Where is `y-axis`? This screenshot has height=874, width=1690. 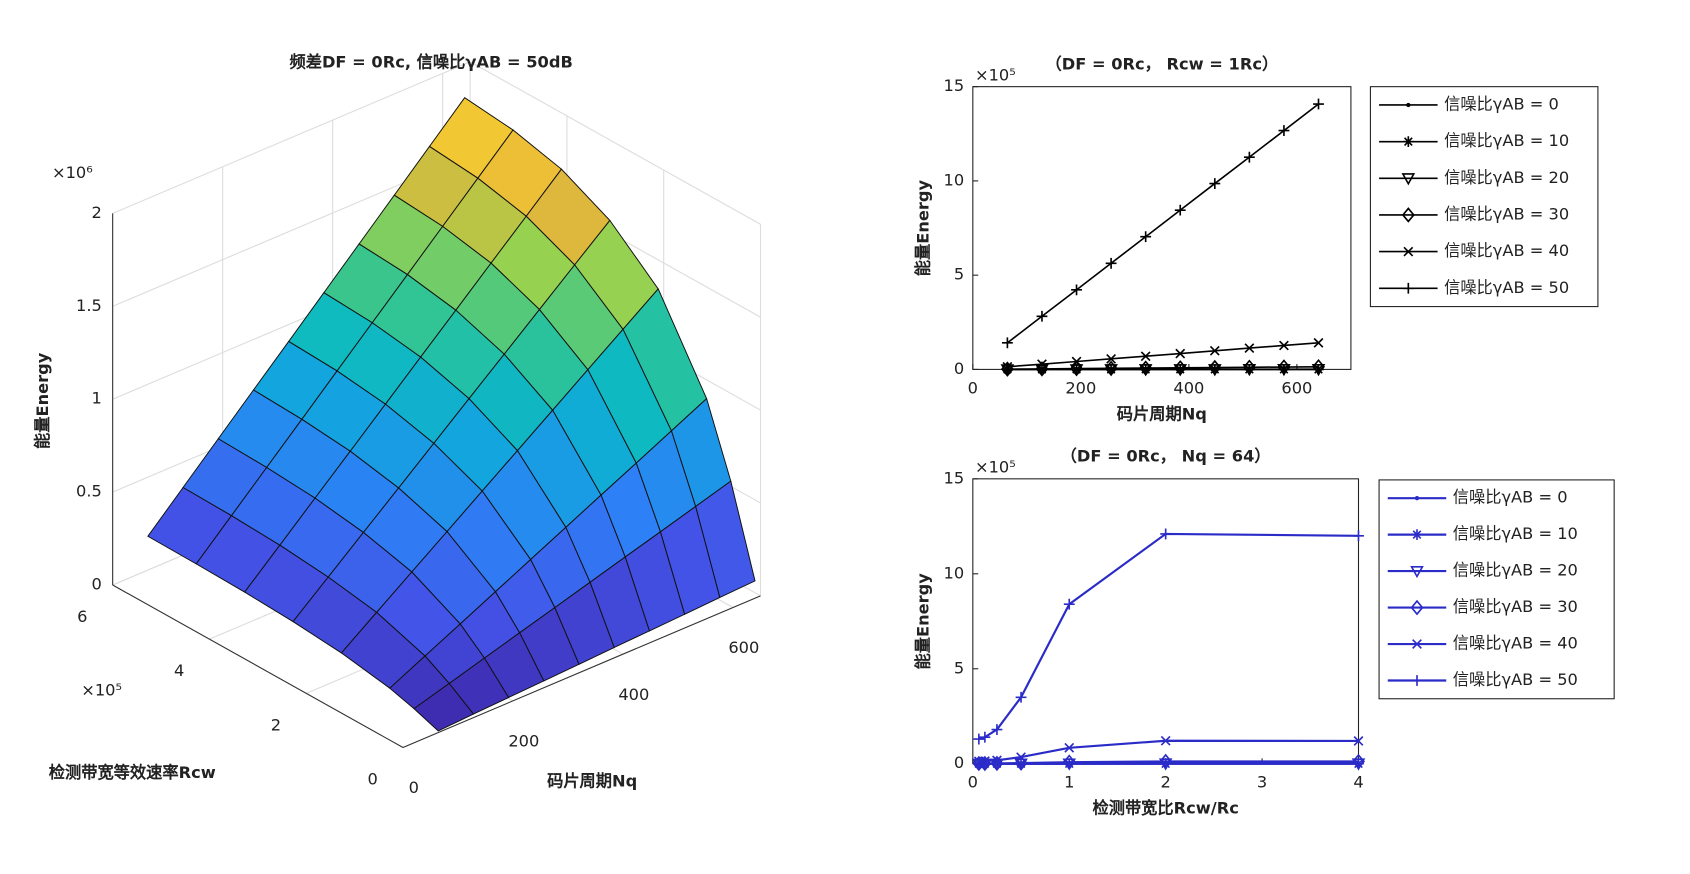 y-axis is located at coordinates (258, 666).